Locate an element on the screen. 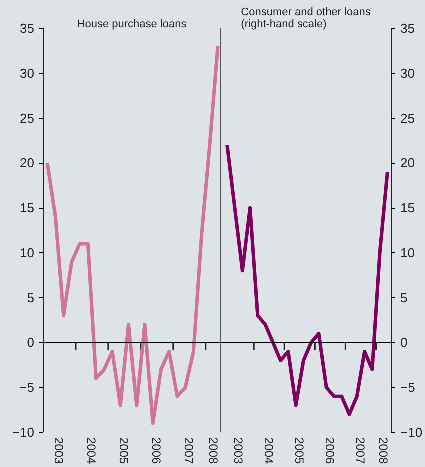 The image size is (425, 467). chart-title: House purchase loans is located at coordinates (132, 24).